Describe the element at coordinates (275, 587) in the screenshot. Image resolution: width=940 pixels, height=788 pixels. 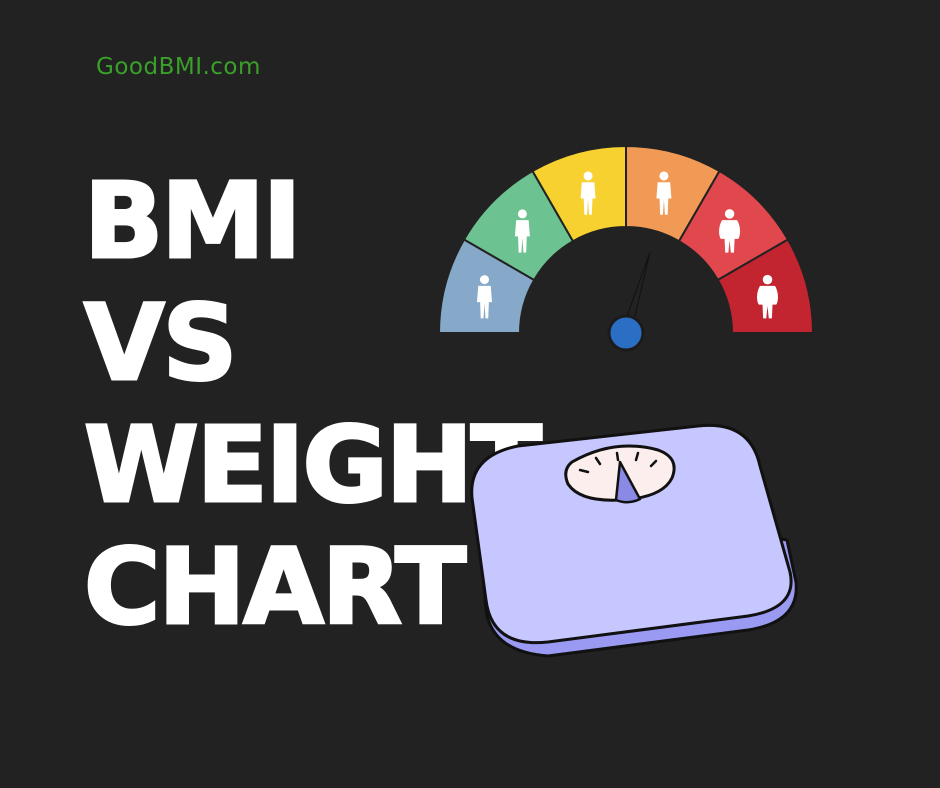
I see `headline-line-4: CHART` at that location.